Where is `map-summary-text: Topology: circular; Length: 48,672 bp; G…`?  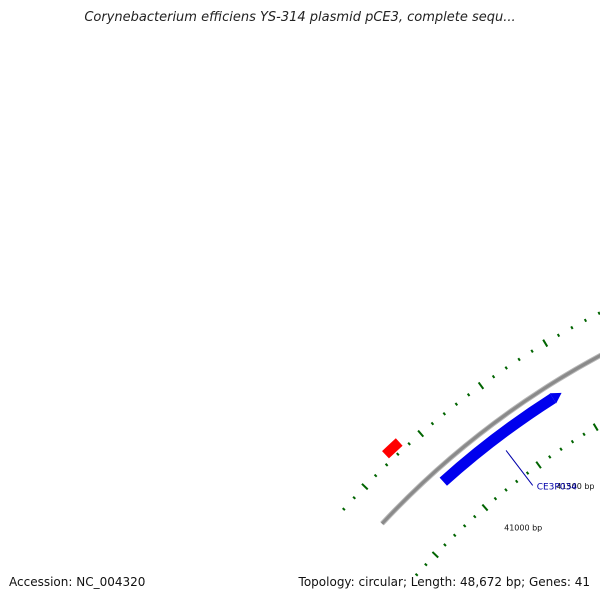 map-summary-text: Topology: circular; Length: 48,672 bp; G… is located at coordinates (444, 582).